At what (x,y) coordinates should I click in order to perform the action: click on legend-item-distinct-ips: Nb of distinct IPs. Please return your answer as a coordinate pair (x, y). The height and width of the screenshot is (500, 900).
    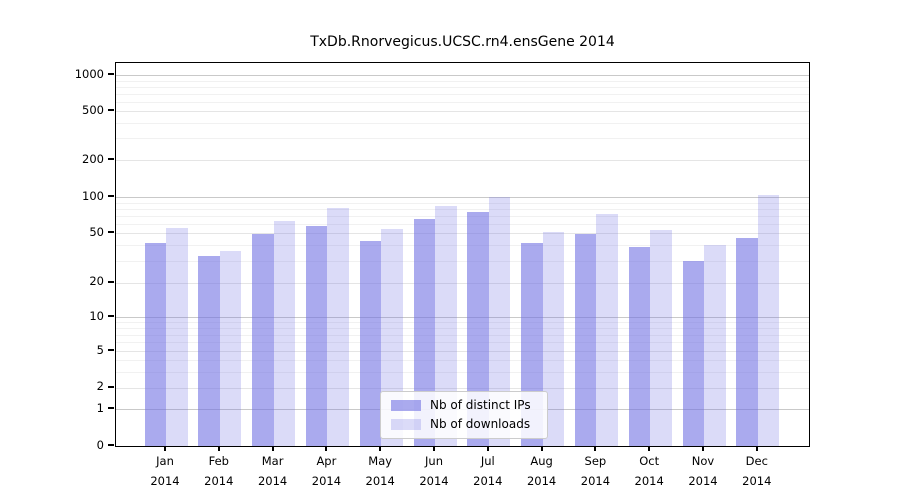
    Looking at the image, I should click on (464, 405).